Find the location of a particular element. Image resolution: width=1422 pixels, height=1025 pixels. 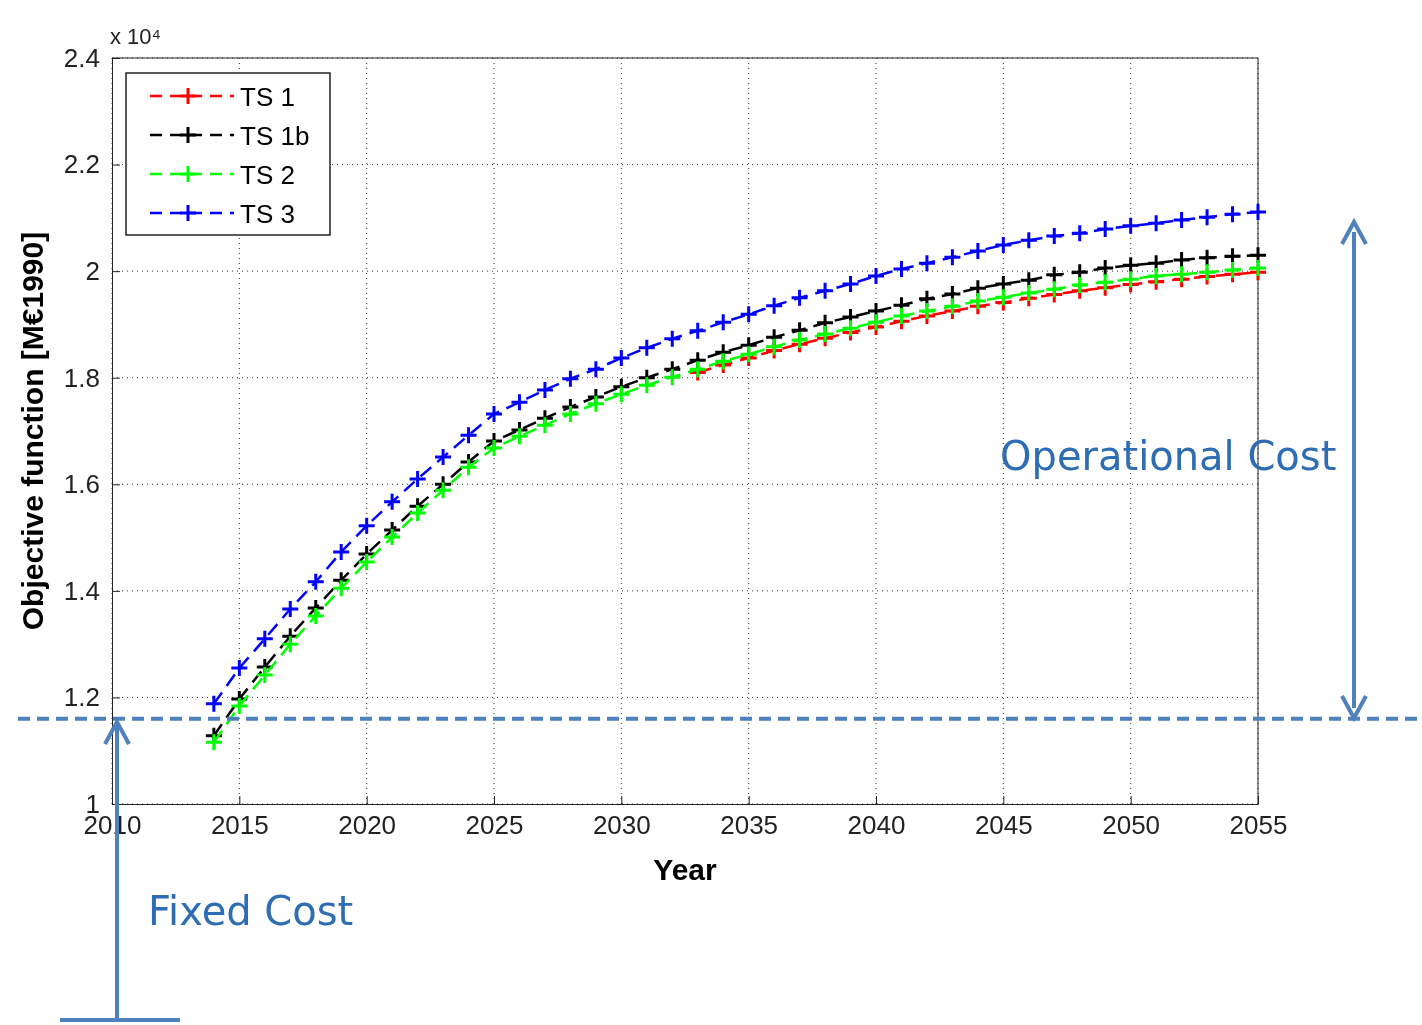

x-tick-label: 2025 is located at coordinates (494, 825).